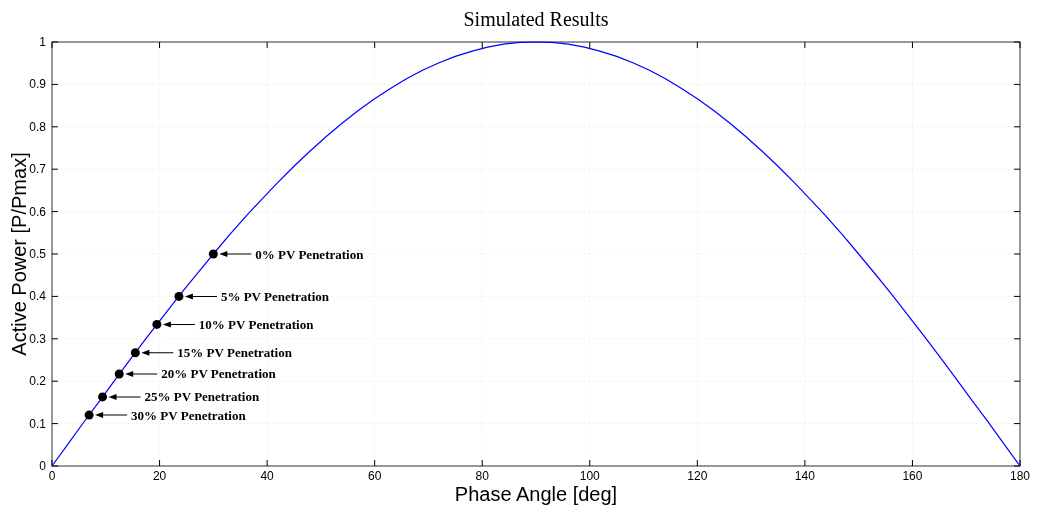 Image resolution: width=1038 pixels, height=509 pixels. What do you see at coordinates (912, 476) in the screenshot?
I see `x-tick-label: 160` at bounding box center [912, 476].